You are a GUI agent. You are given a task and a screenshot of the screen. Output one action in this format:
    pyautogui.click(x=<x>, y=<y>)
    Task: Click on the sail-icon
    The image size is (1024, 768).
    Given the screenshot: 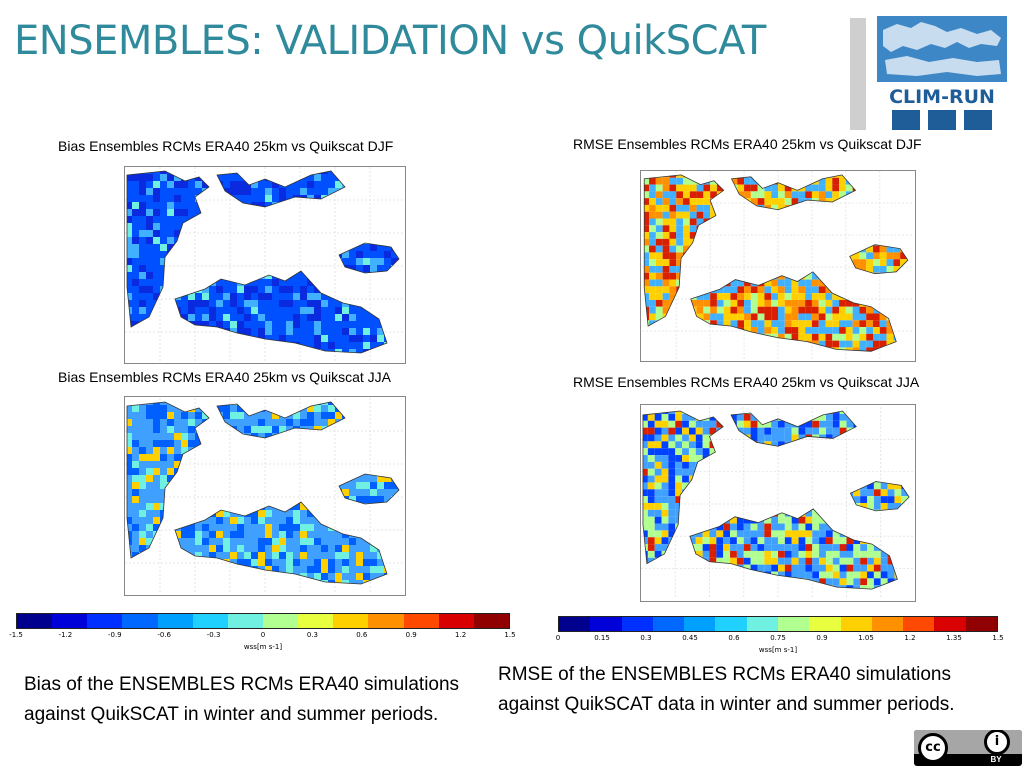 What is the action you would take?
    pyautogui.click(x=942, y=120)
    